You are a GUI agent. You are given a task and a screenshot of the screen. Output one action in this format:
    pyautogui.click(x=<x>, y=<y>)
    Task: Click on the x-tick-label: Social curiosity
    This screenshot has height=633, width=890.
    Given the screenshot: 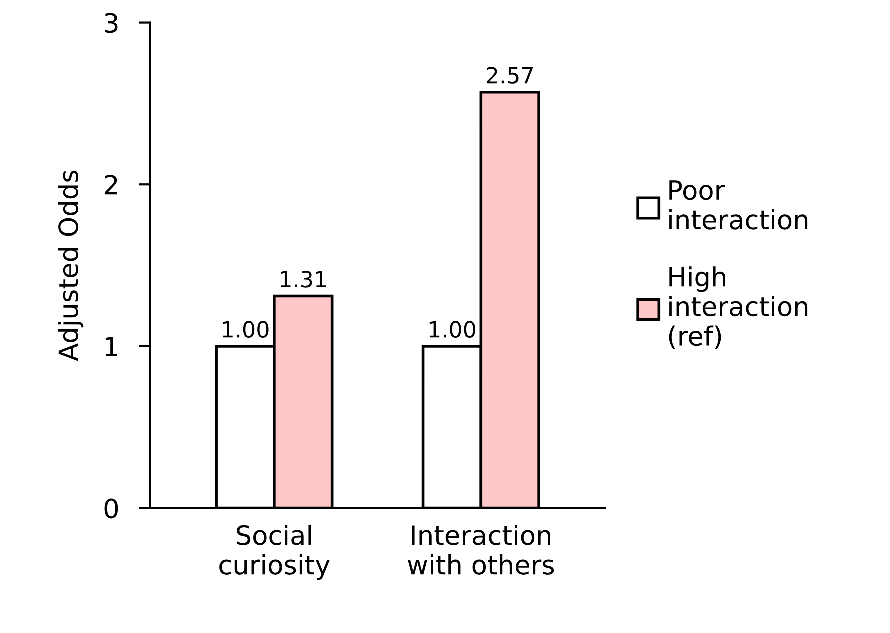 What is the action you would take?
    pyautogui.click(x=275, y=552)
    